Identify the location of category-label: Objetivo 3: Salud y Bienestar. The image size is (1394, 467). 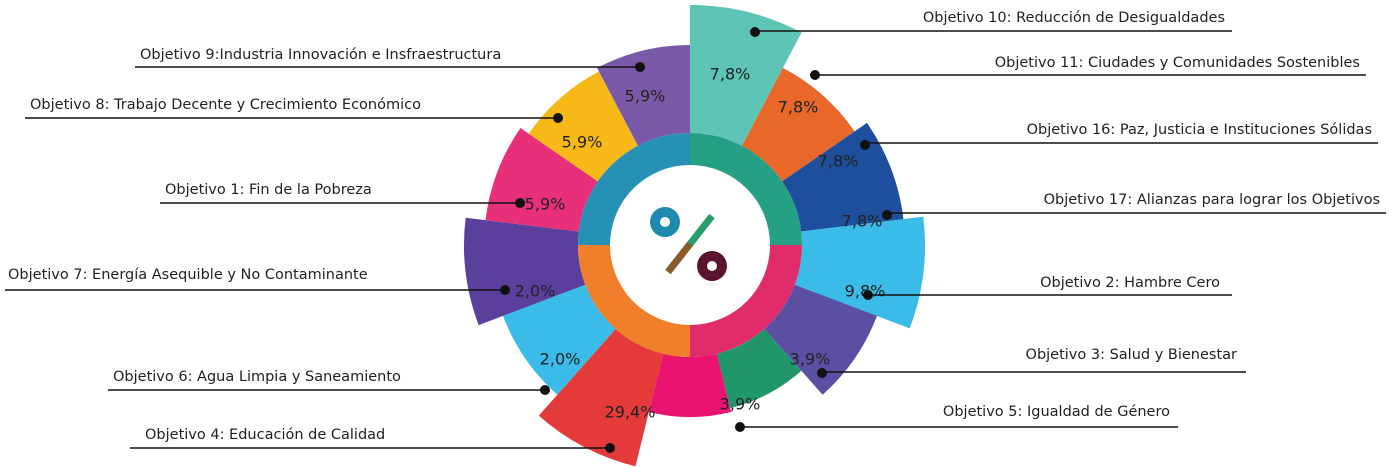
(1132, 355).